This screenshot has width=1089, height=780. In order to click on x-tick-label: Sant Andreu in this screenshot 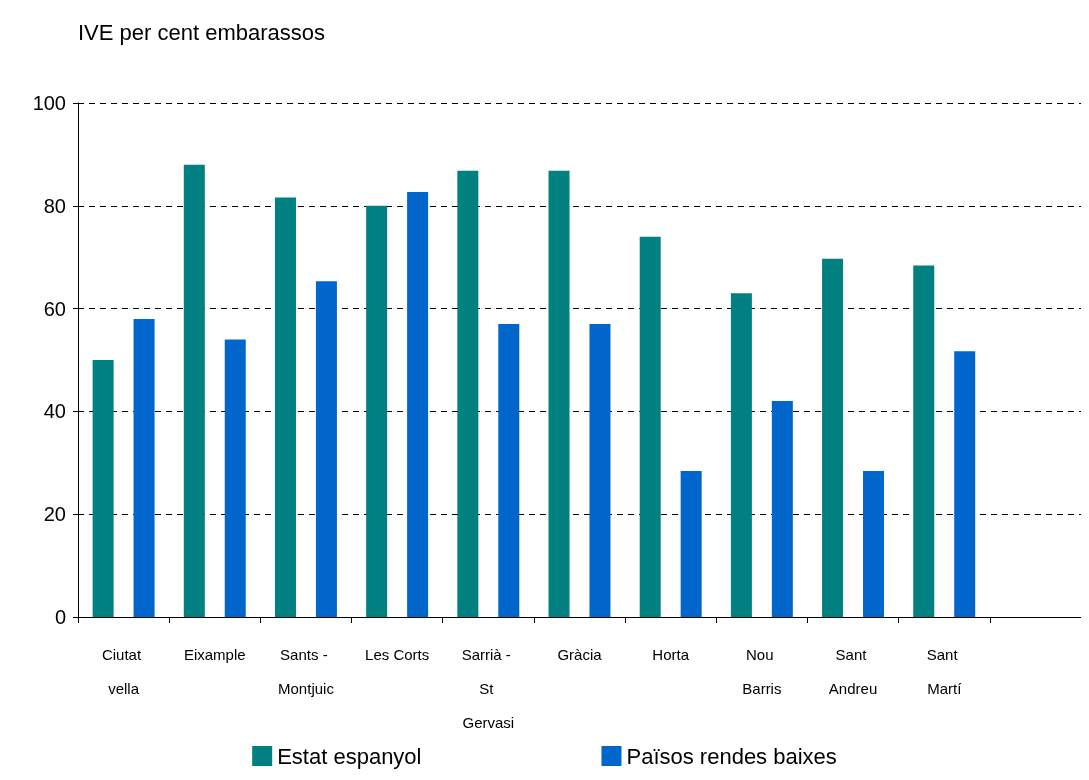, I will do `click(853, 671)`.